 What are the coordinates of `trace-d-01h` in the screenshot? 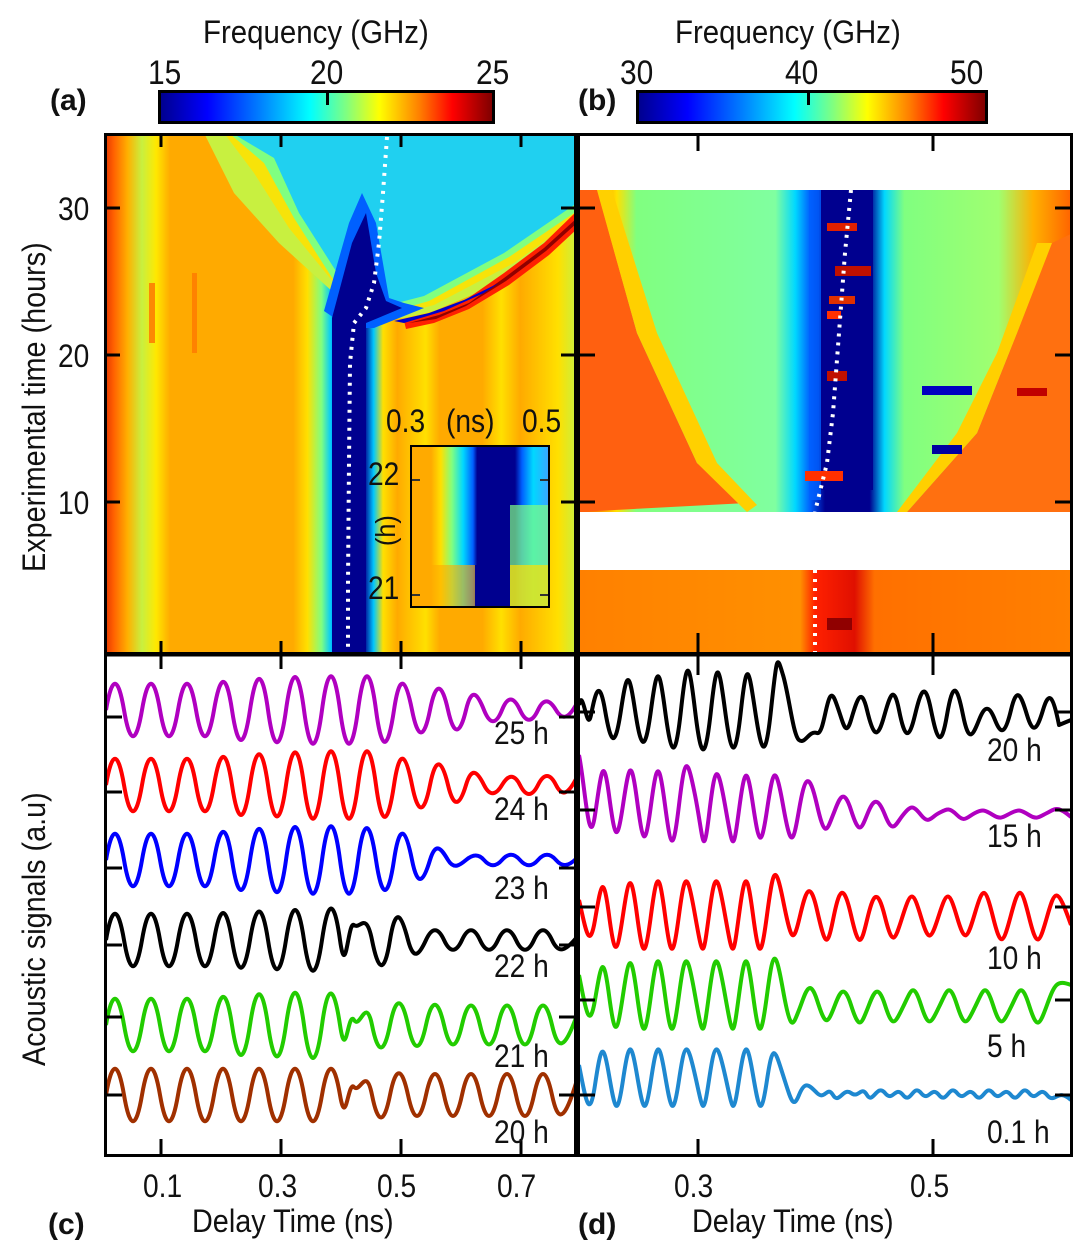 It's located at (825, 1077).